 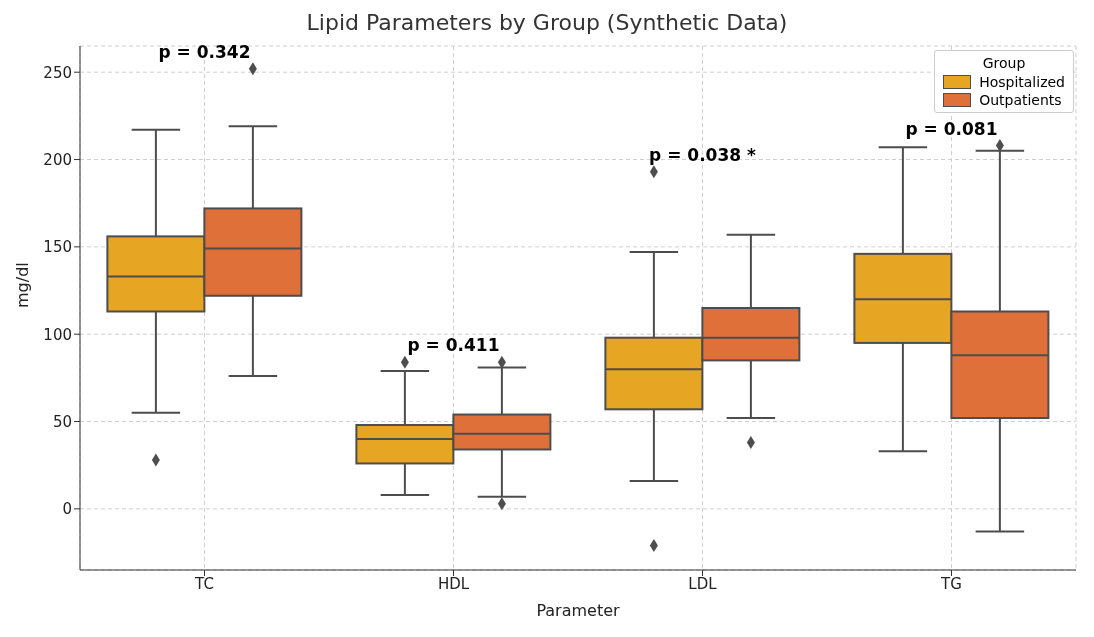 I want to click on y-axis-title: mg/dl, so click(x=22, y=285).